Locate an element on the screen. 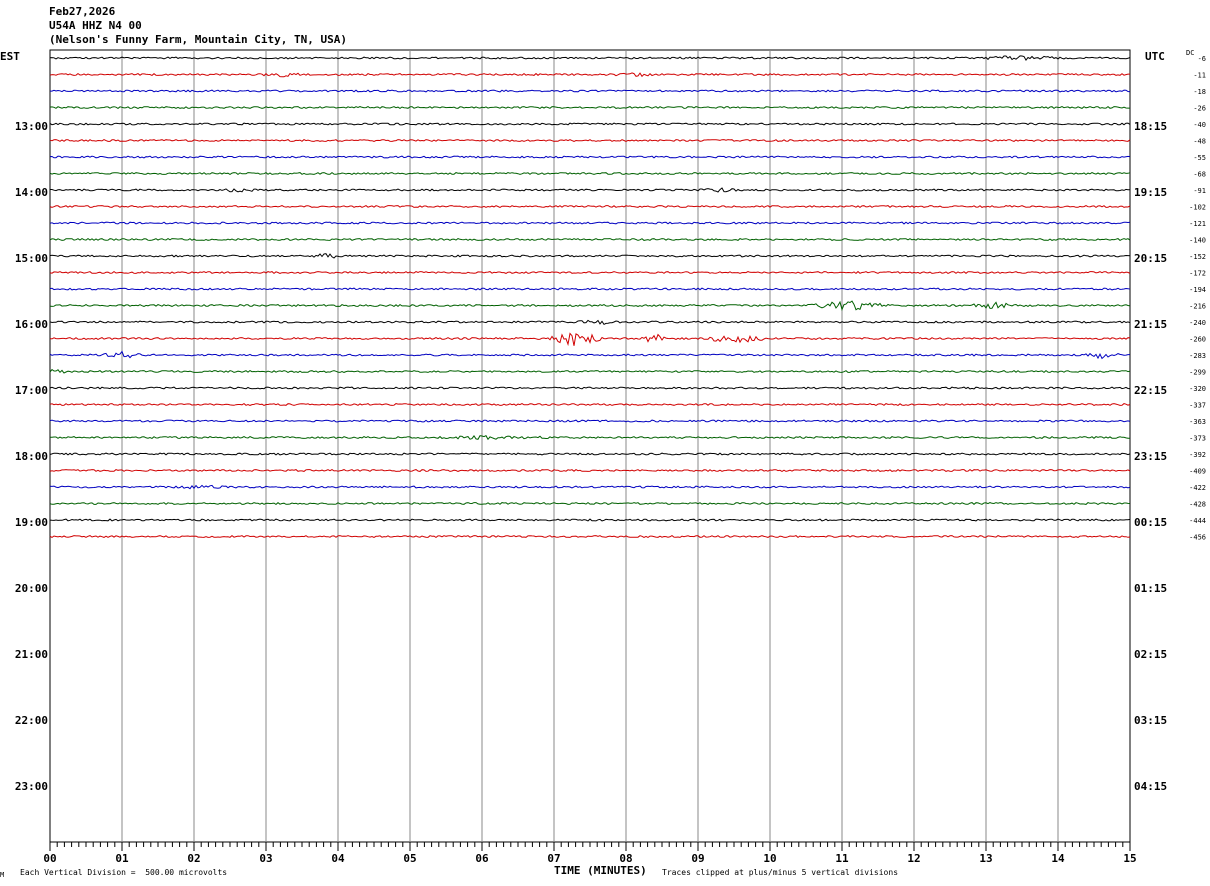  dc-offset-label: -194 is located at coordinates (1197, 290).